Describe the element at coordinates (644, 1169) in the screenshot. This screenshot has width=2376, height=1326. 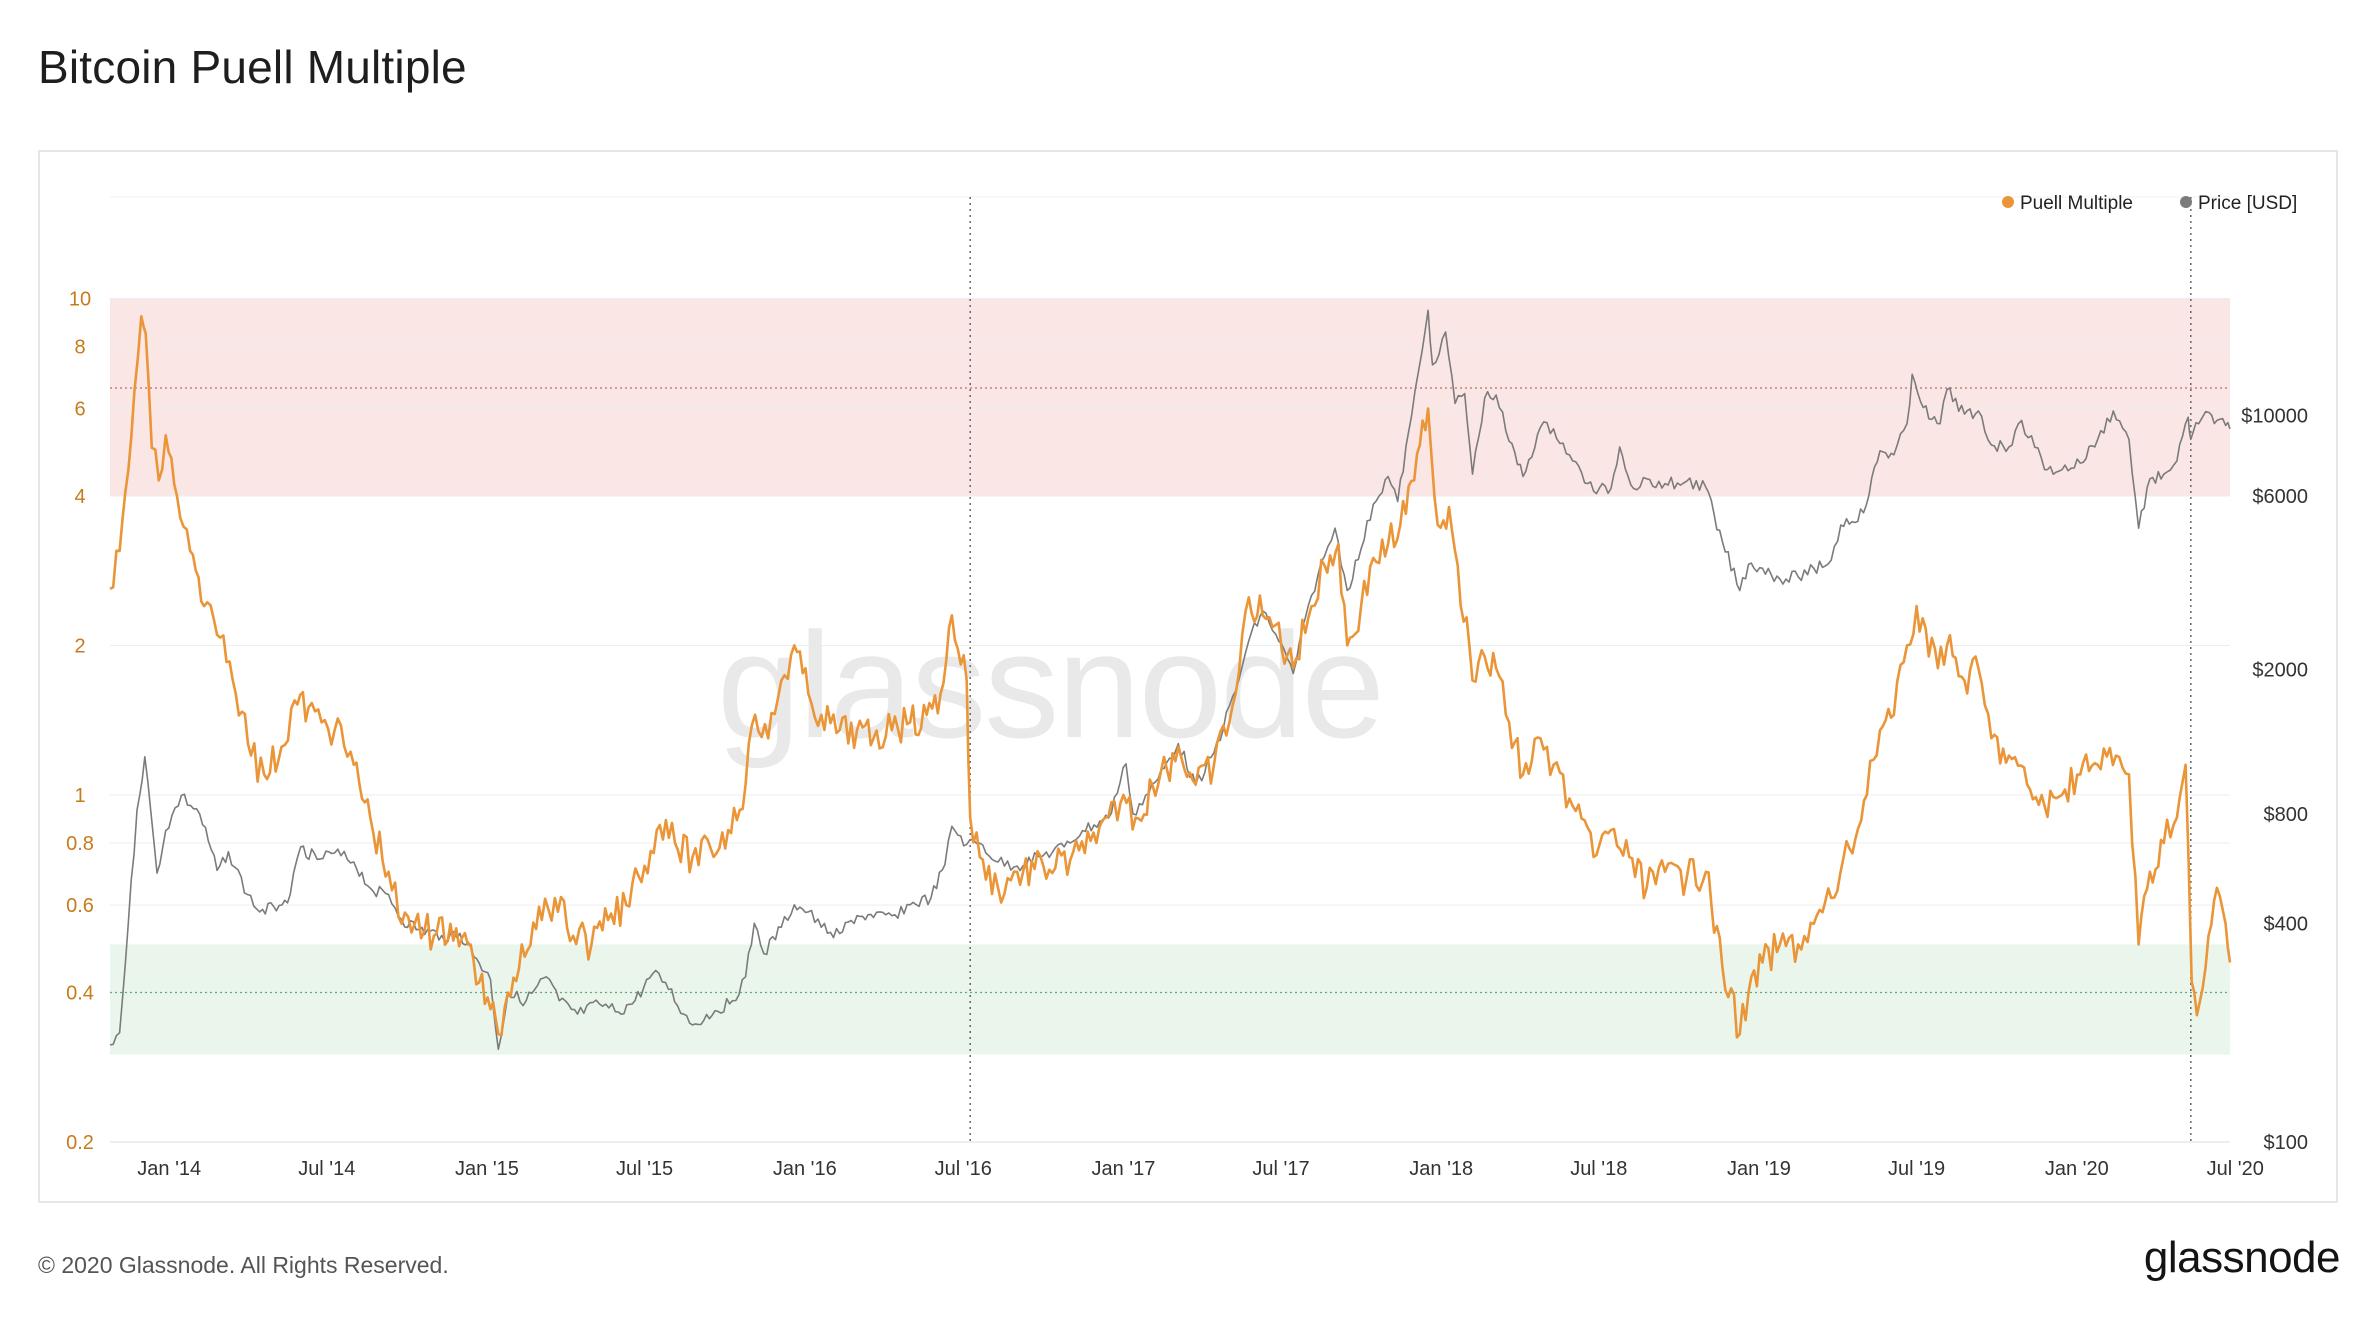
I see `x-tick-label: Jul '15` at that location.